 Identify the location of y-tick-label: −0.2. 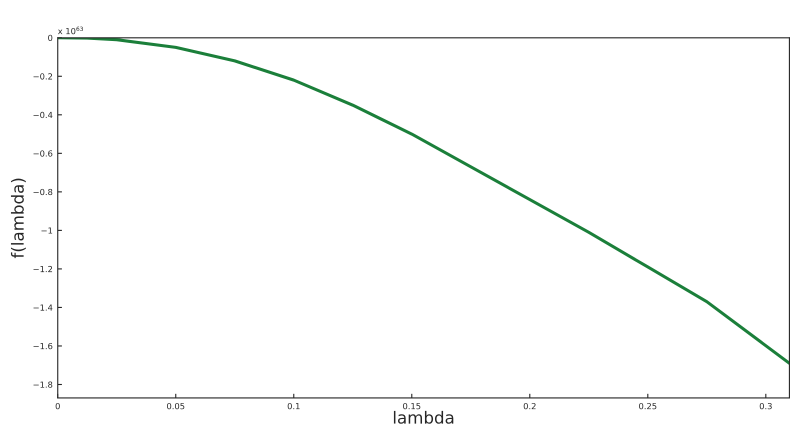
(43, 76).